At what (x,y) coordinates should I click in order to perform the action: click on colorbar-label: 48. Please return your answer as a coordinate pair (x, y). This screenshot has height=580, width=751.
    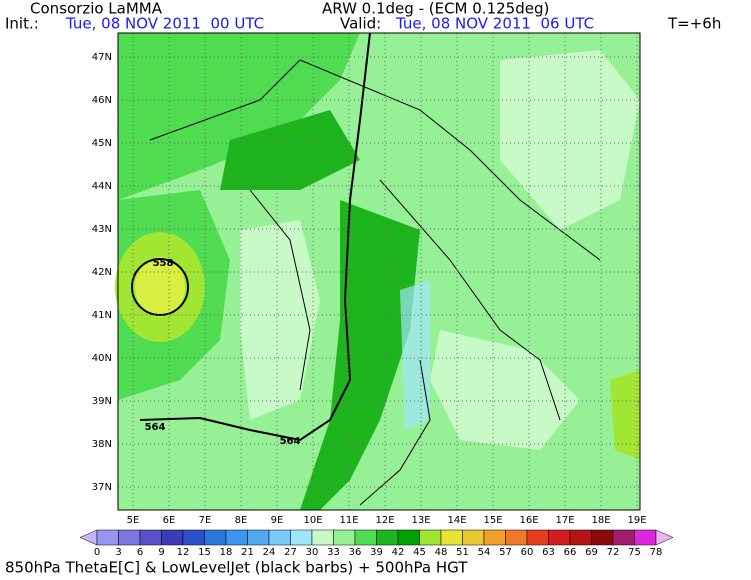
    Looking at the image, I should click on (441, 552).